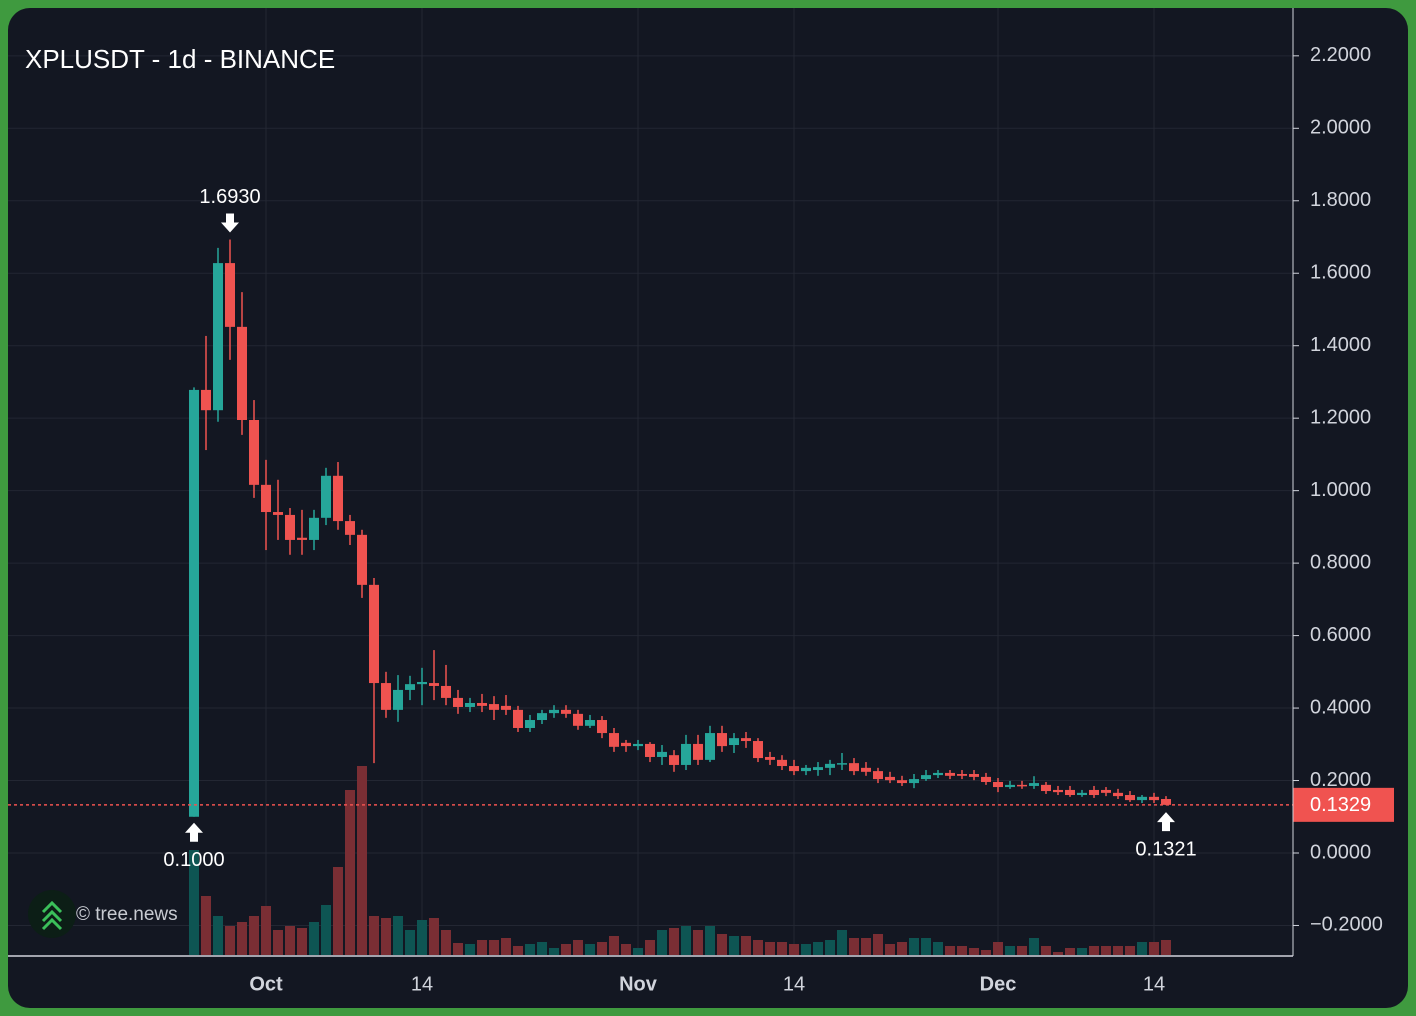 This screenshot has width=1416, height=1016. What do you see at coordinates (1340, 562) in the screenshot?
I see `y-tick-label: 0.8000` at bounding box center [1340, 562].